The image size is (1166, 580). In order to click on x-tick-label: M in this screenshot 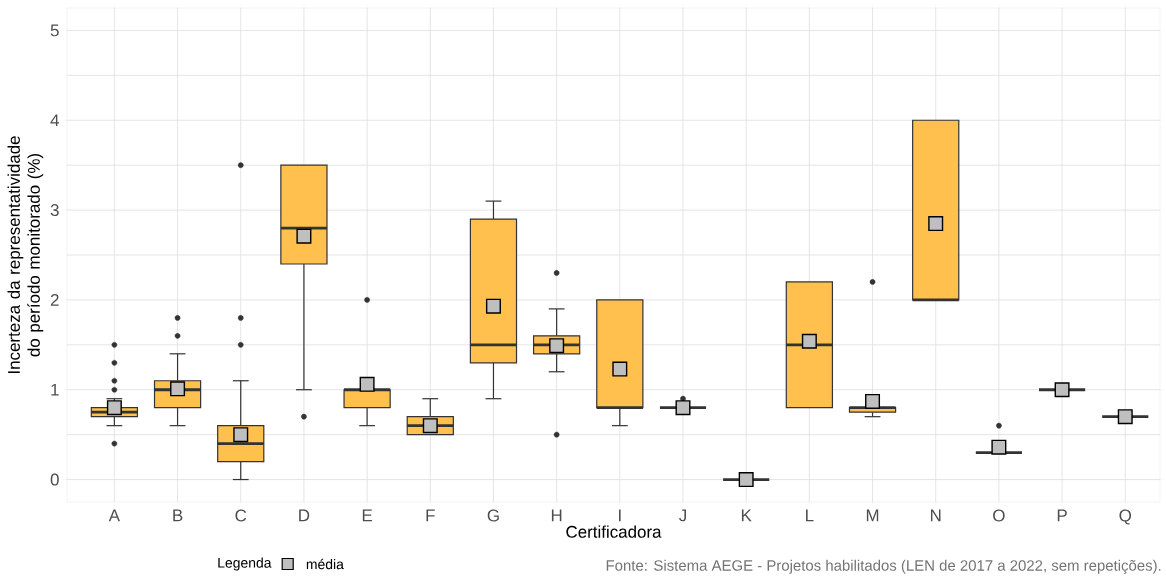, I will do `click(872, 515)`.